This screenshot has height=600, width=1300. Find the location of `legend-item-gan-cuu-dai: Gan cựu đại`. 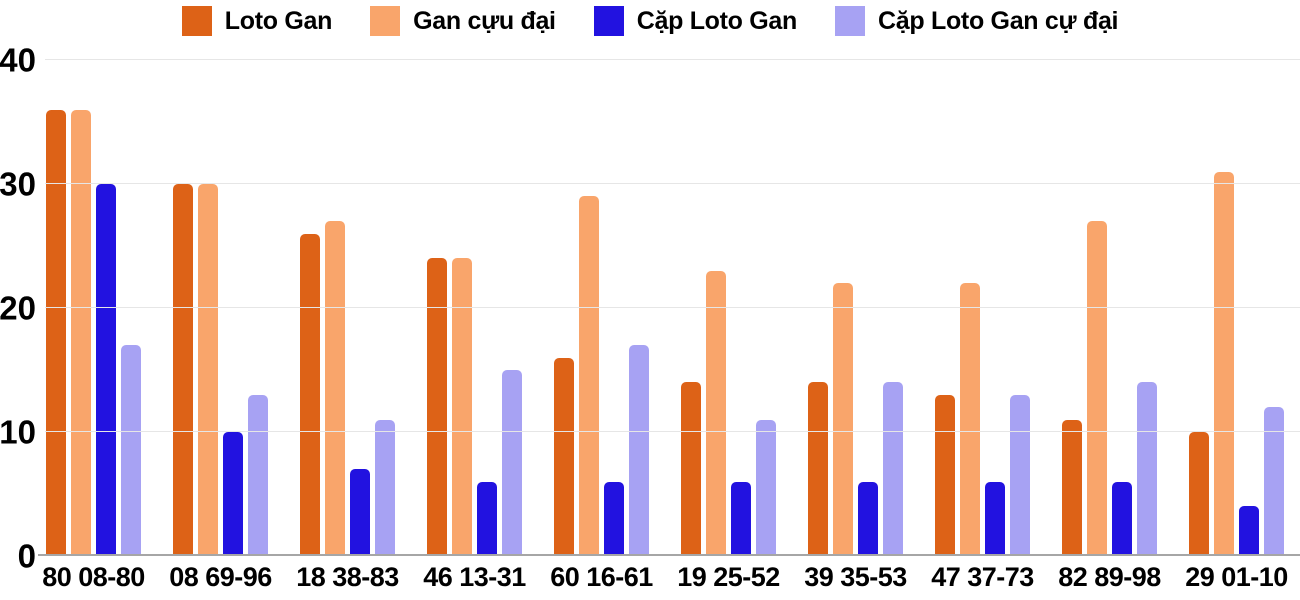

legend-item-gan-cuu-dai: Gan cựu đại is located at coordinates (463, 21).